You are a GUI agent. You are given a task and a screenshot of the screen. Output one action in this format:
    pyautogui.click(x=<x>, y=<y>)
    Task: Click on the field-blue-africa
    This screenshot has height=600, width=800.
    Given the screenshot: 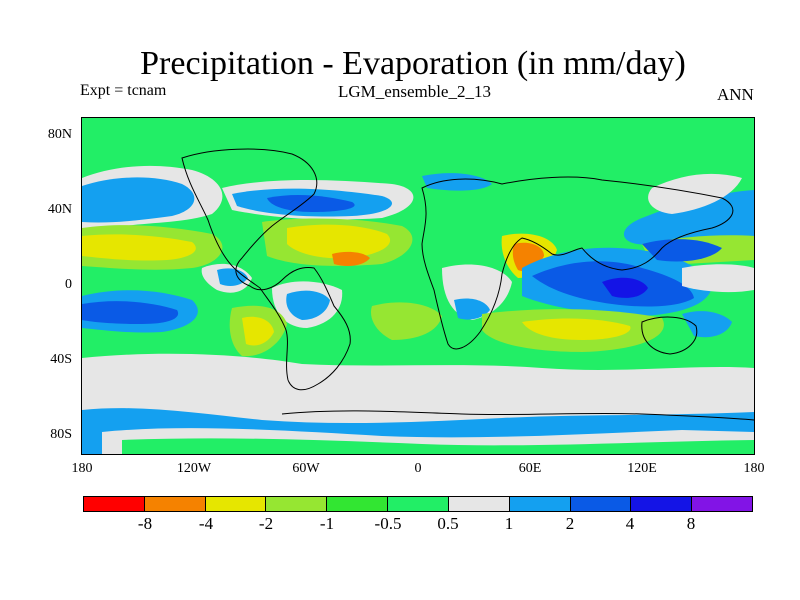 What is the action you would take?
    pyautogui.click(x=472, y=309)
    